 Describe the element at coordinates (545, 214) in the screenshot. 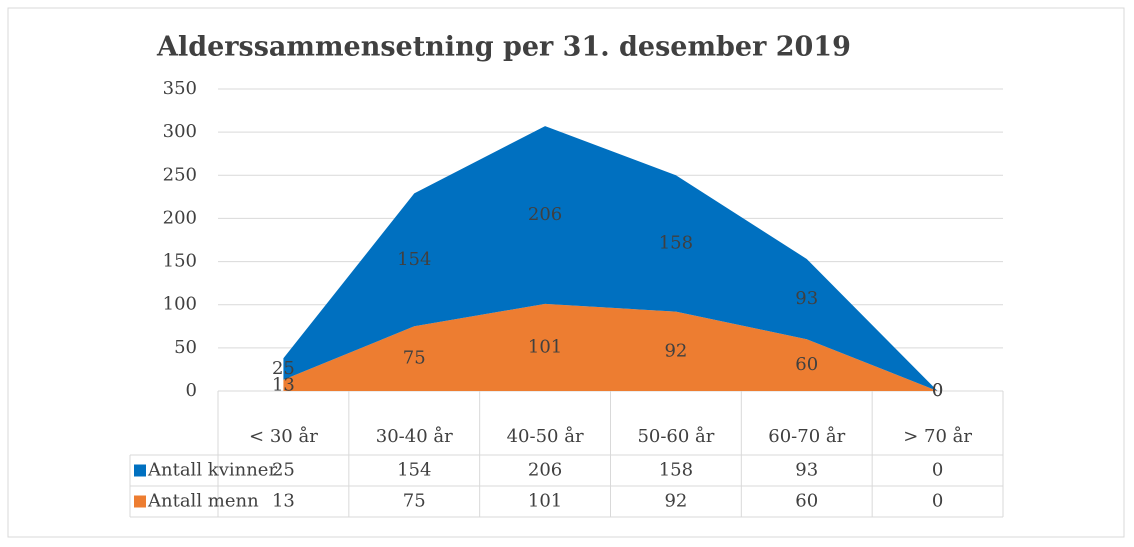

I see `data-label: 206` at that location.